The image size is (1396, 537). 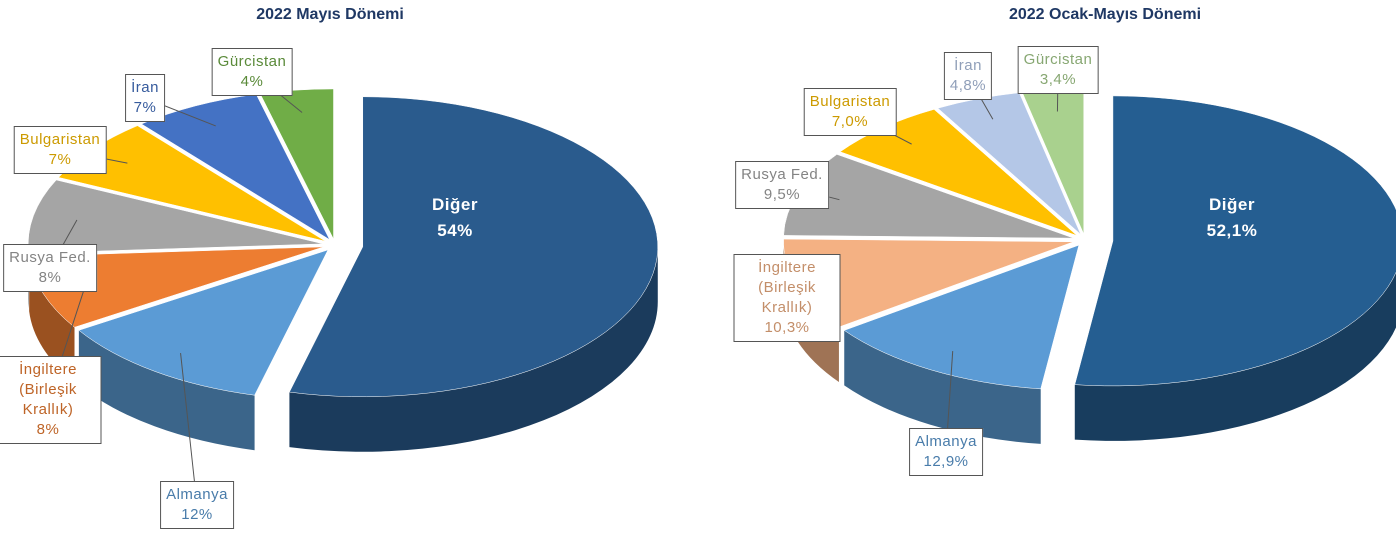 I want to click on value-label: 10,3%, so click(x=787, y=327).